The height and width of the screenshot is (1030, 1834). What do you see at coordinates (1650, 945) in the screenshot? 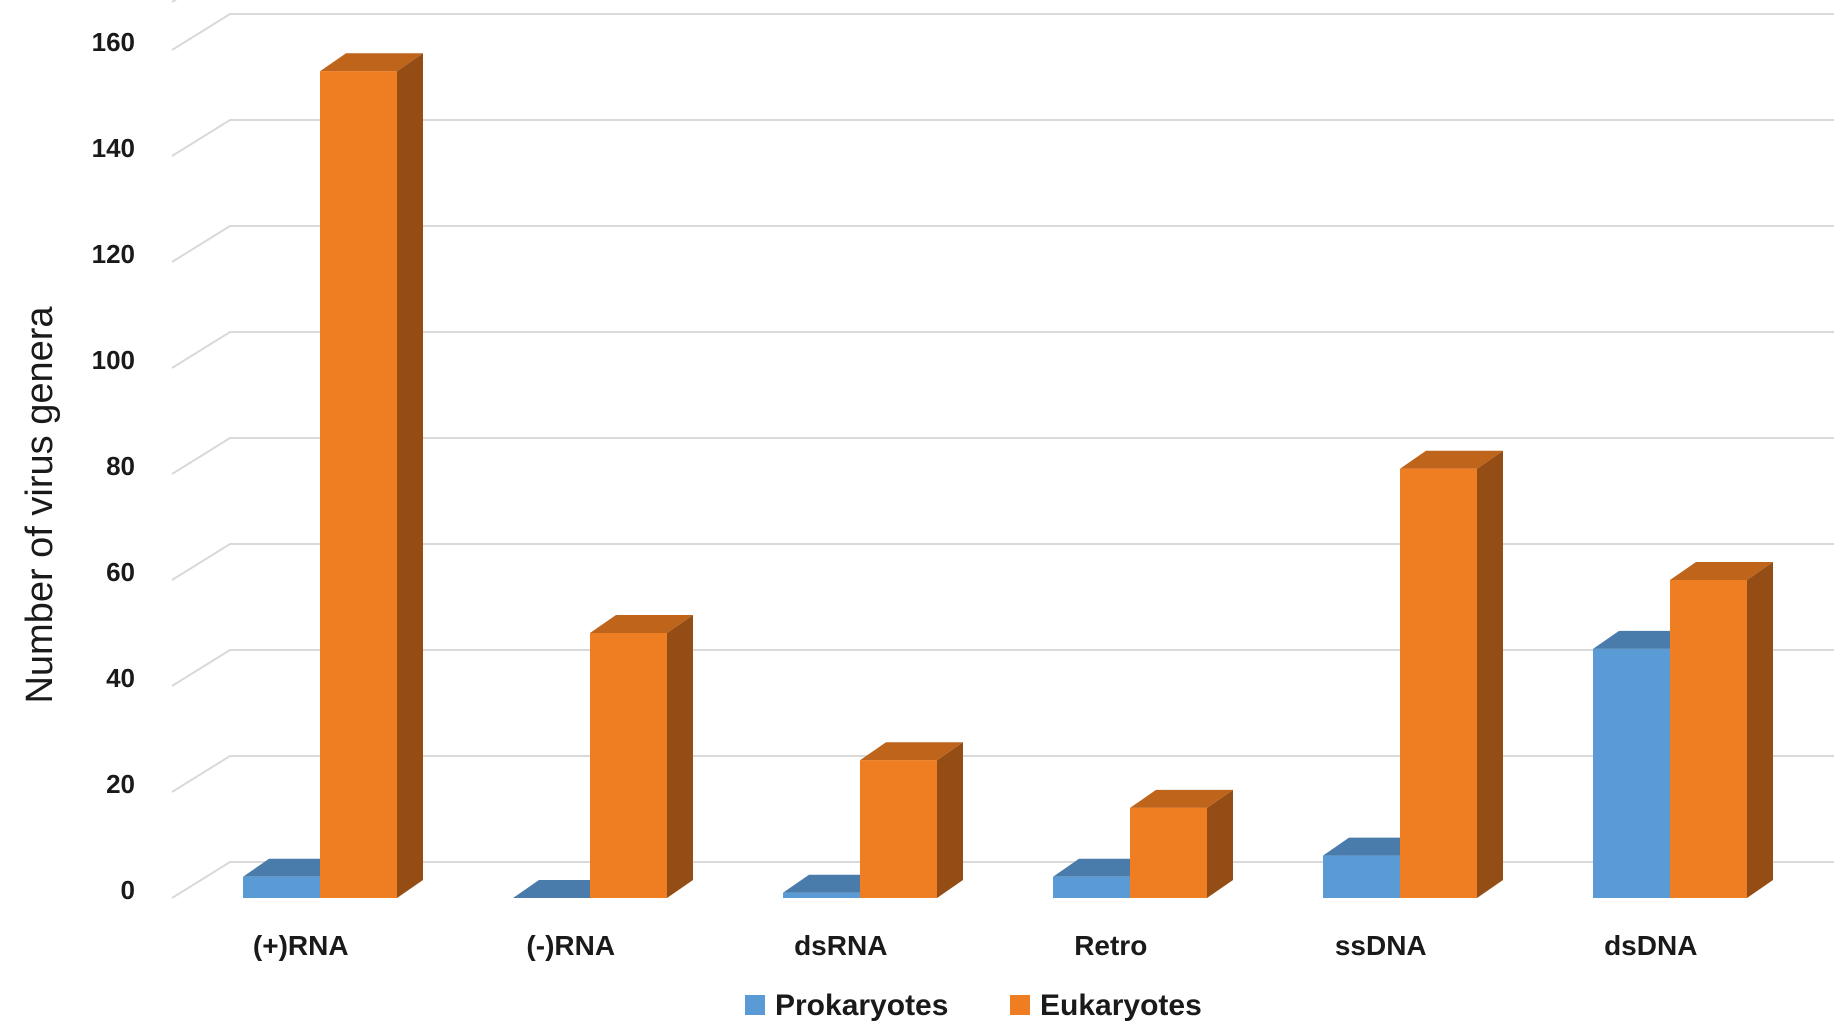
I see `x-tick-label: dsDNA` at bounding box center [1650, 945].